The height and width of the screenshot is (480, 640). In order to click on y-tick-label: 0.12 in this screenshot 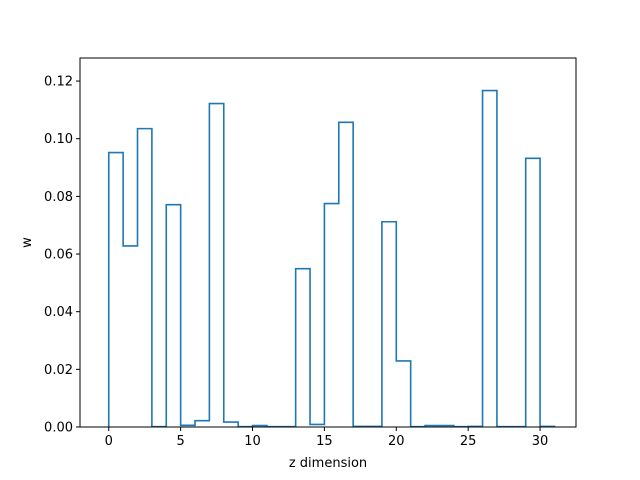, I will do `click(58, 82)`.